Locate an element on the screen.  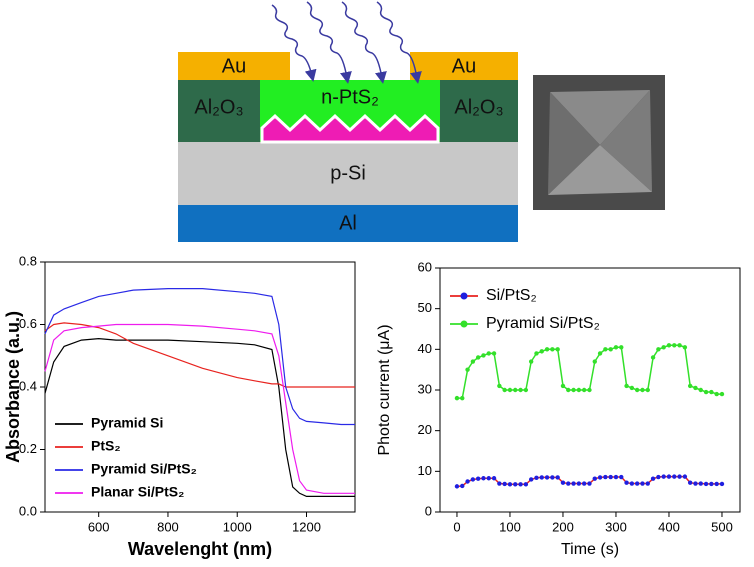
layer-label: p-Si is located at coordinates (348, 173).